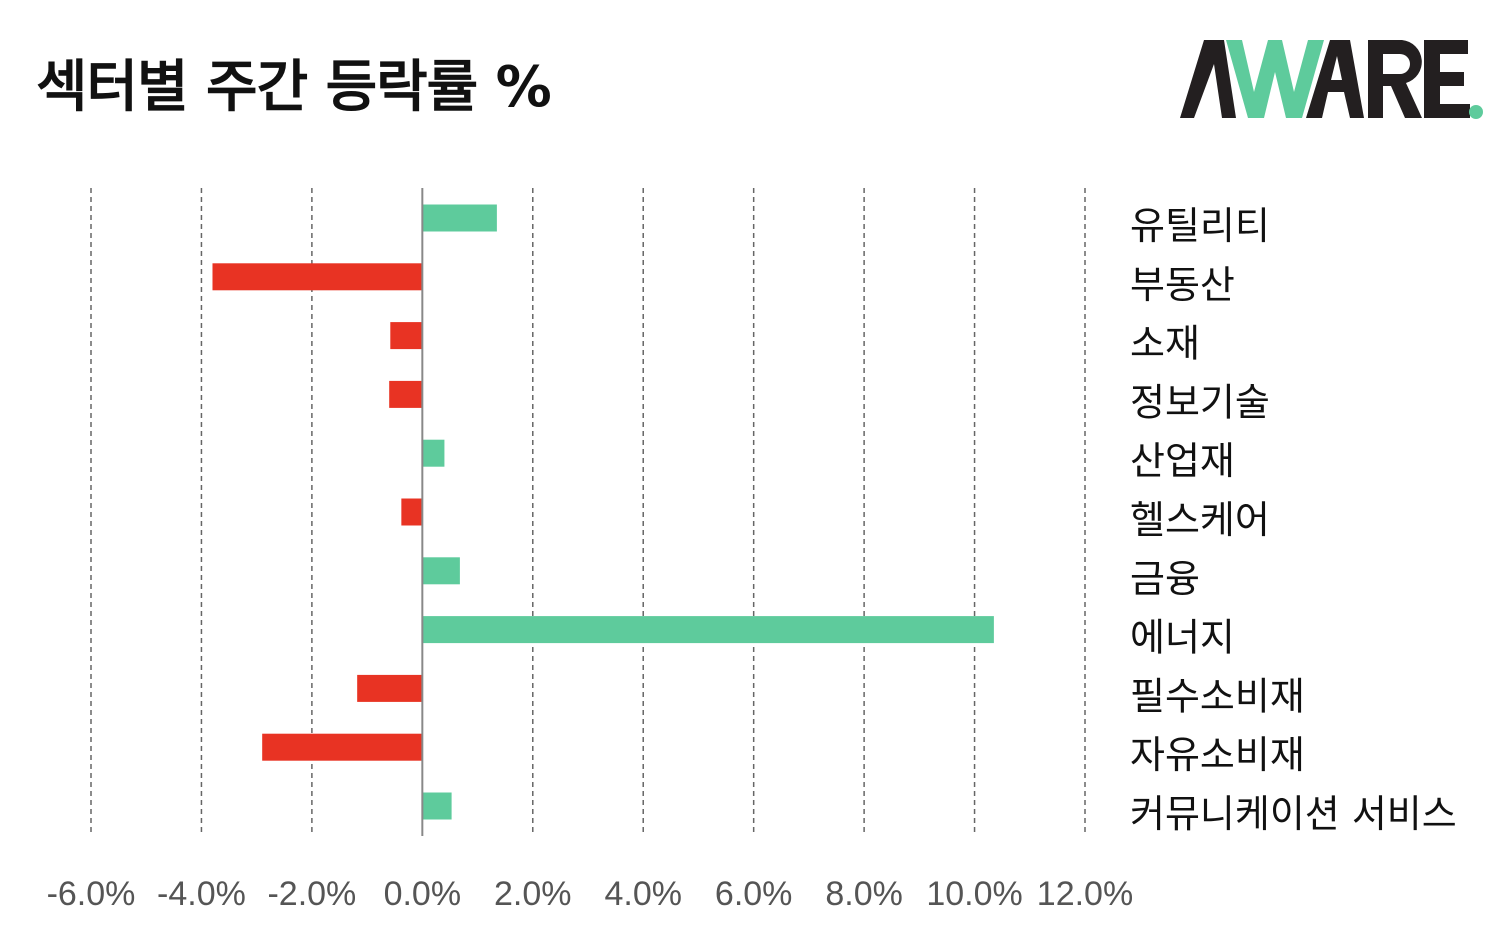 The width and height of the screenshot is (1508, 944). I want to click on logo-letter-e, so click(1447, 79).